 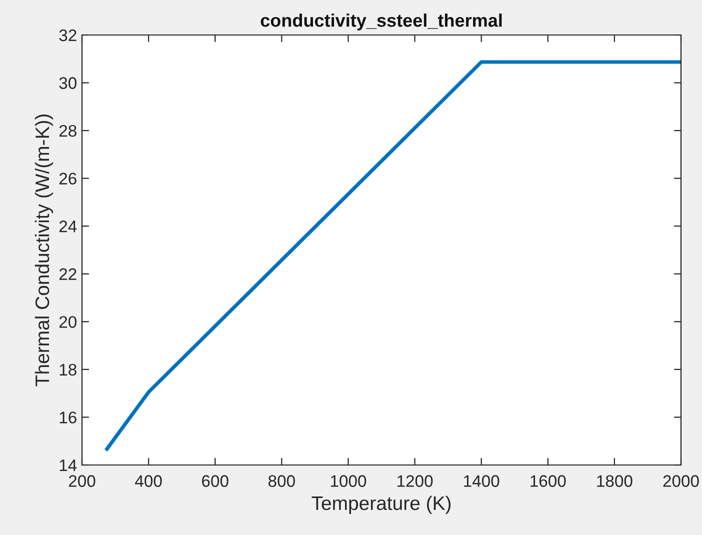 I want to click on x-tick-label: 1400, so click(x=482, y=481).